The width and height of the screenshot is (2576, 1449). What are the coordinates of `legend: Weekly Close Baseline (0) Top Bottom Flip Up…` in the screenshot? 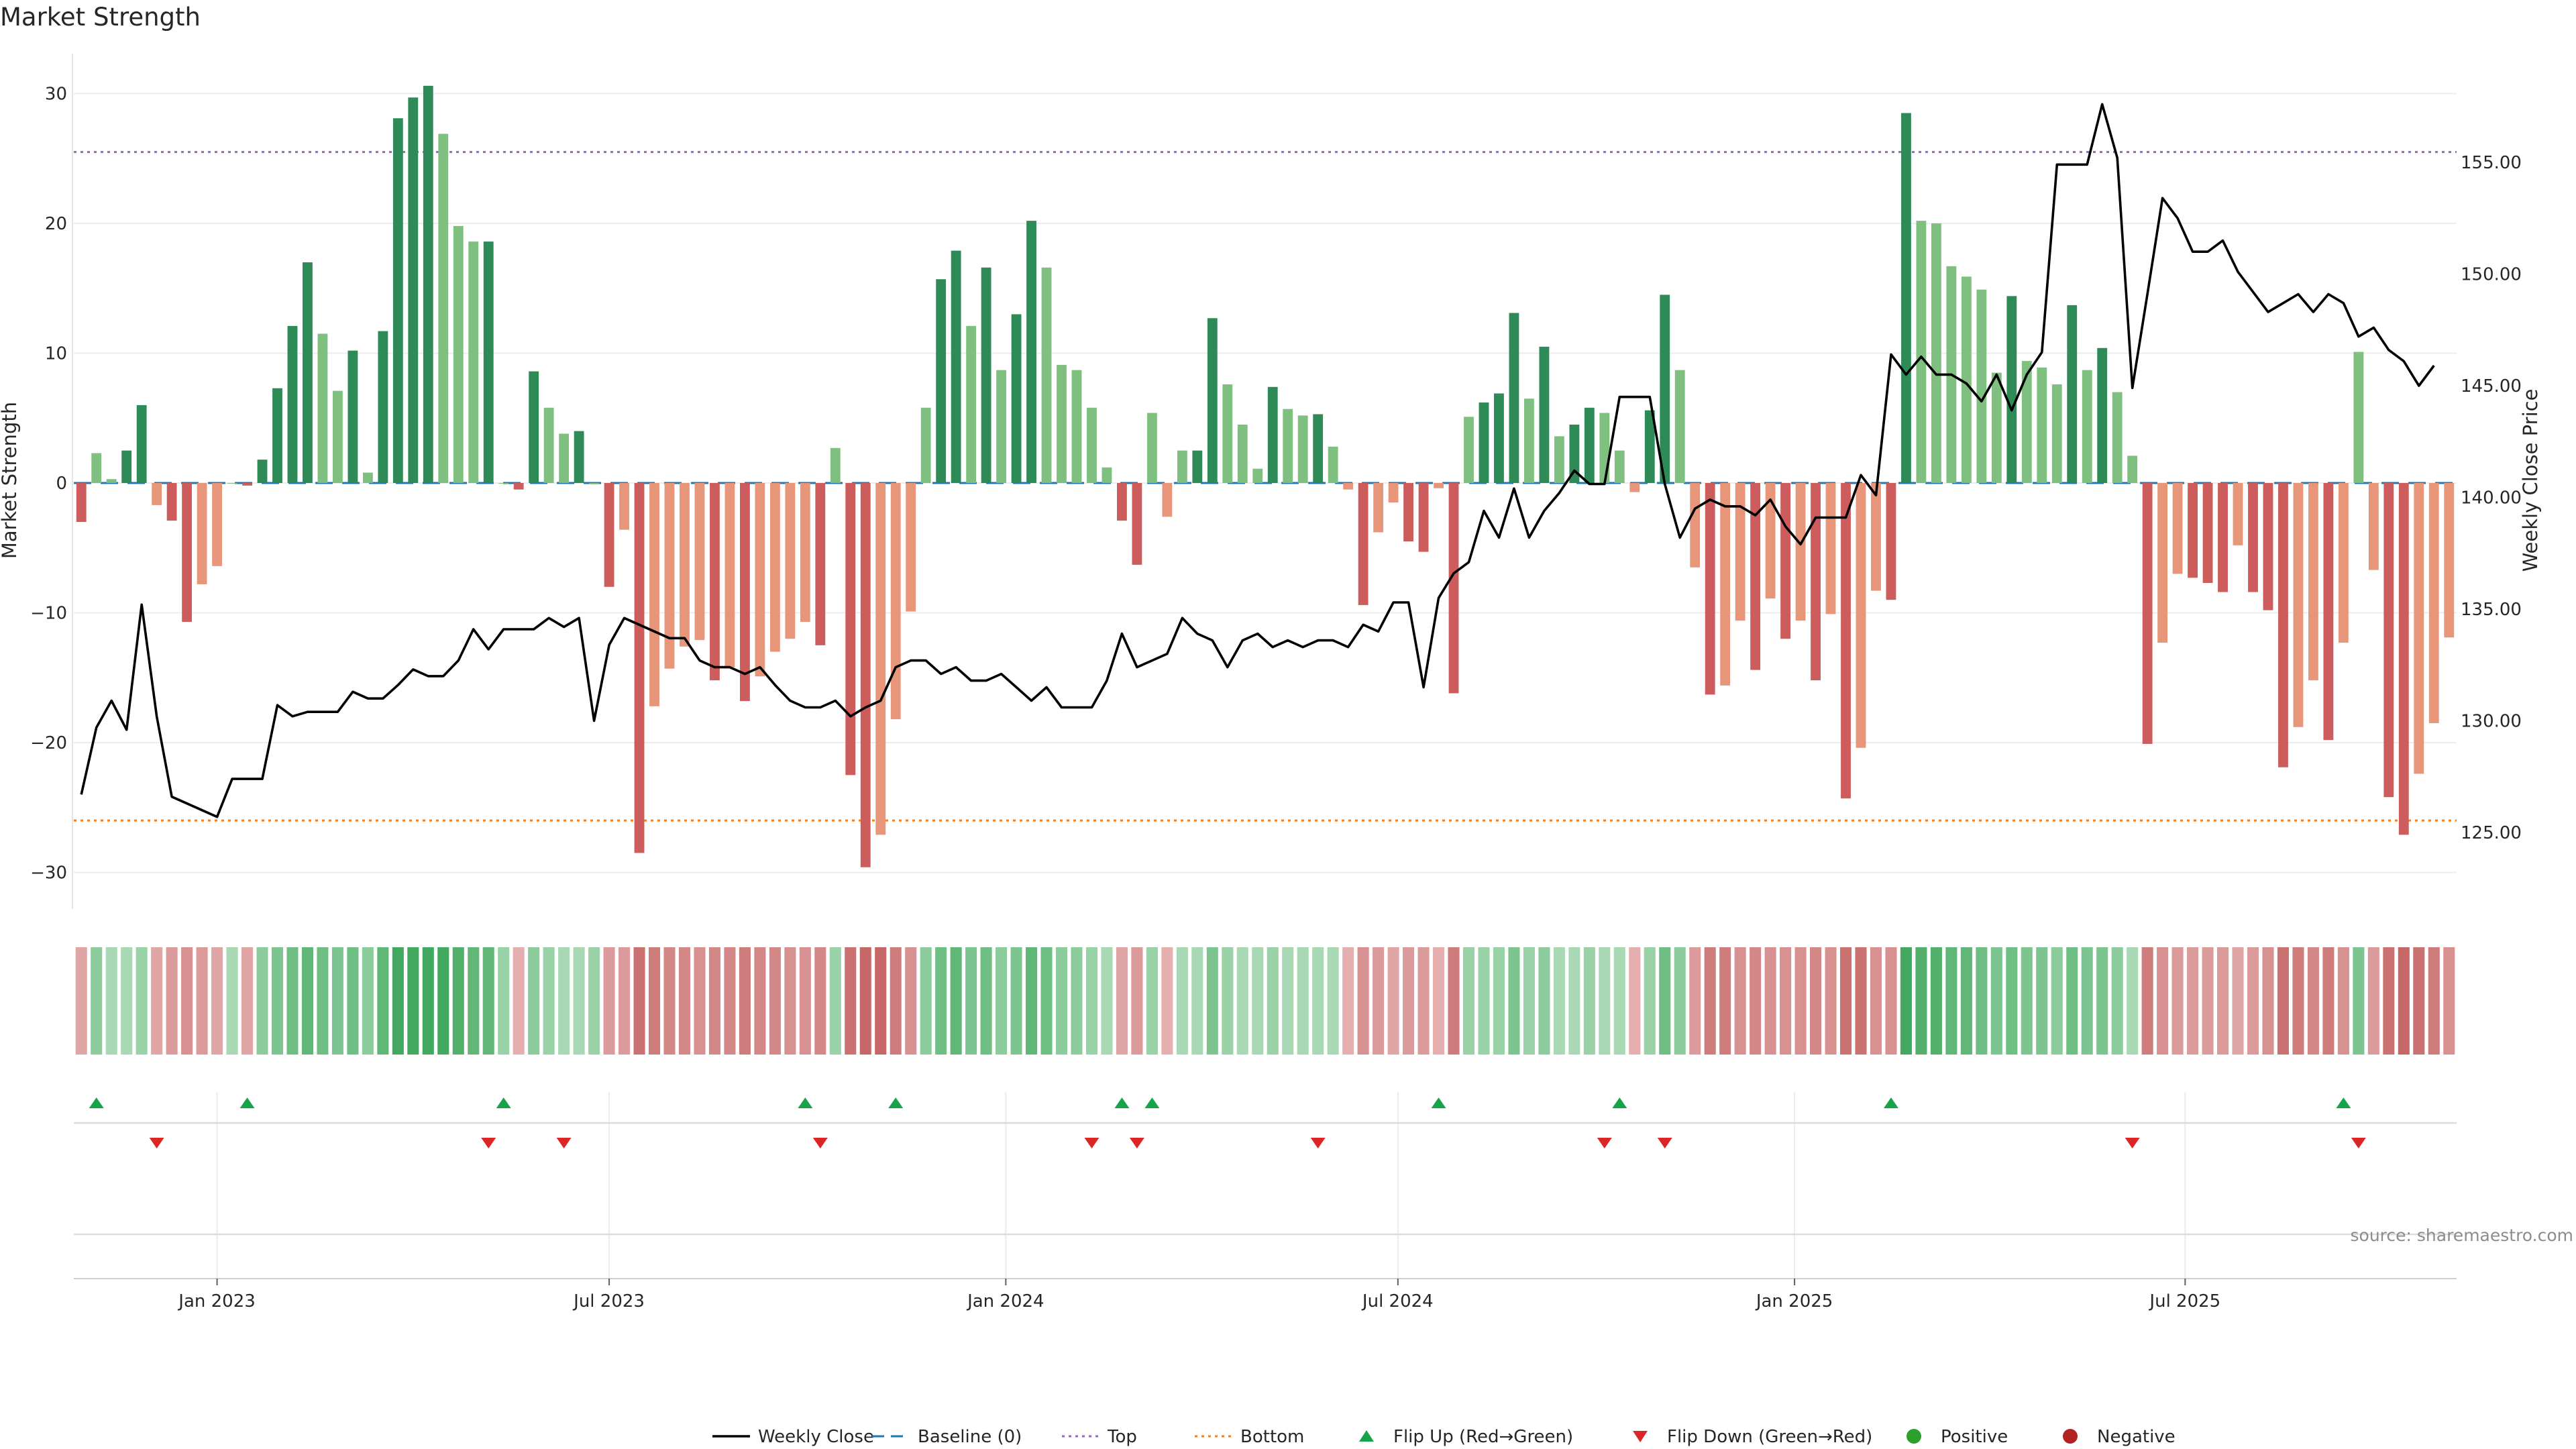 It's located at (1444, 1437).